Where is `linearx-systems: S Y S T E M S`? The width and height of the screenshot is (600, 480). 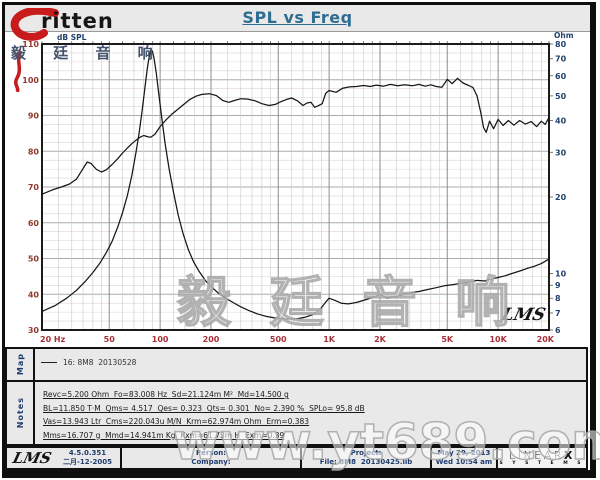
linearx-systems: S Y S T E M S is located at coordinates (542, 463).